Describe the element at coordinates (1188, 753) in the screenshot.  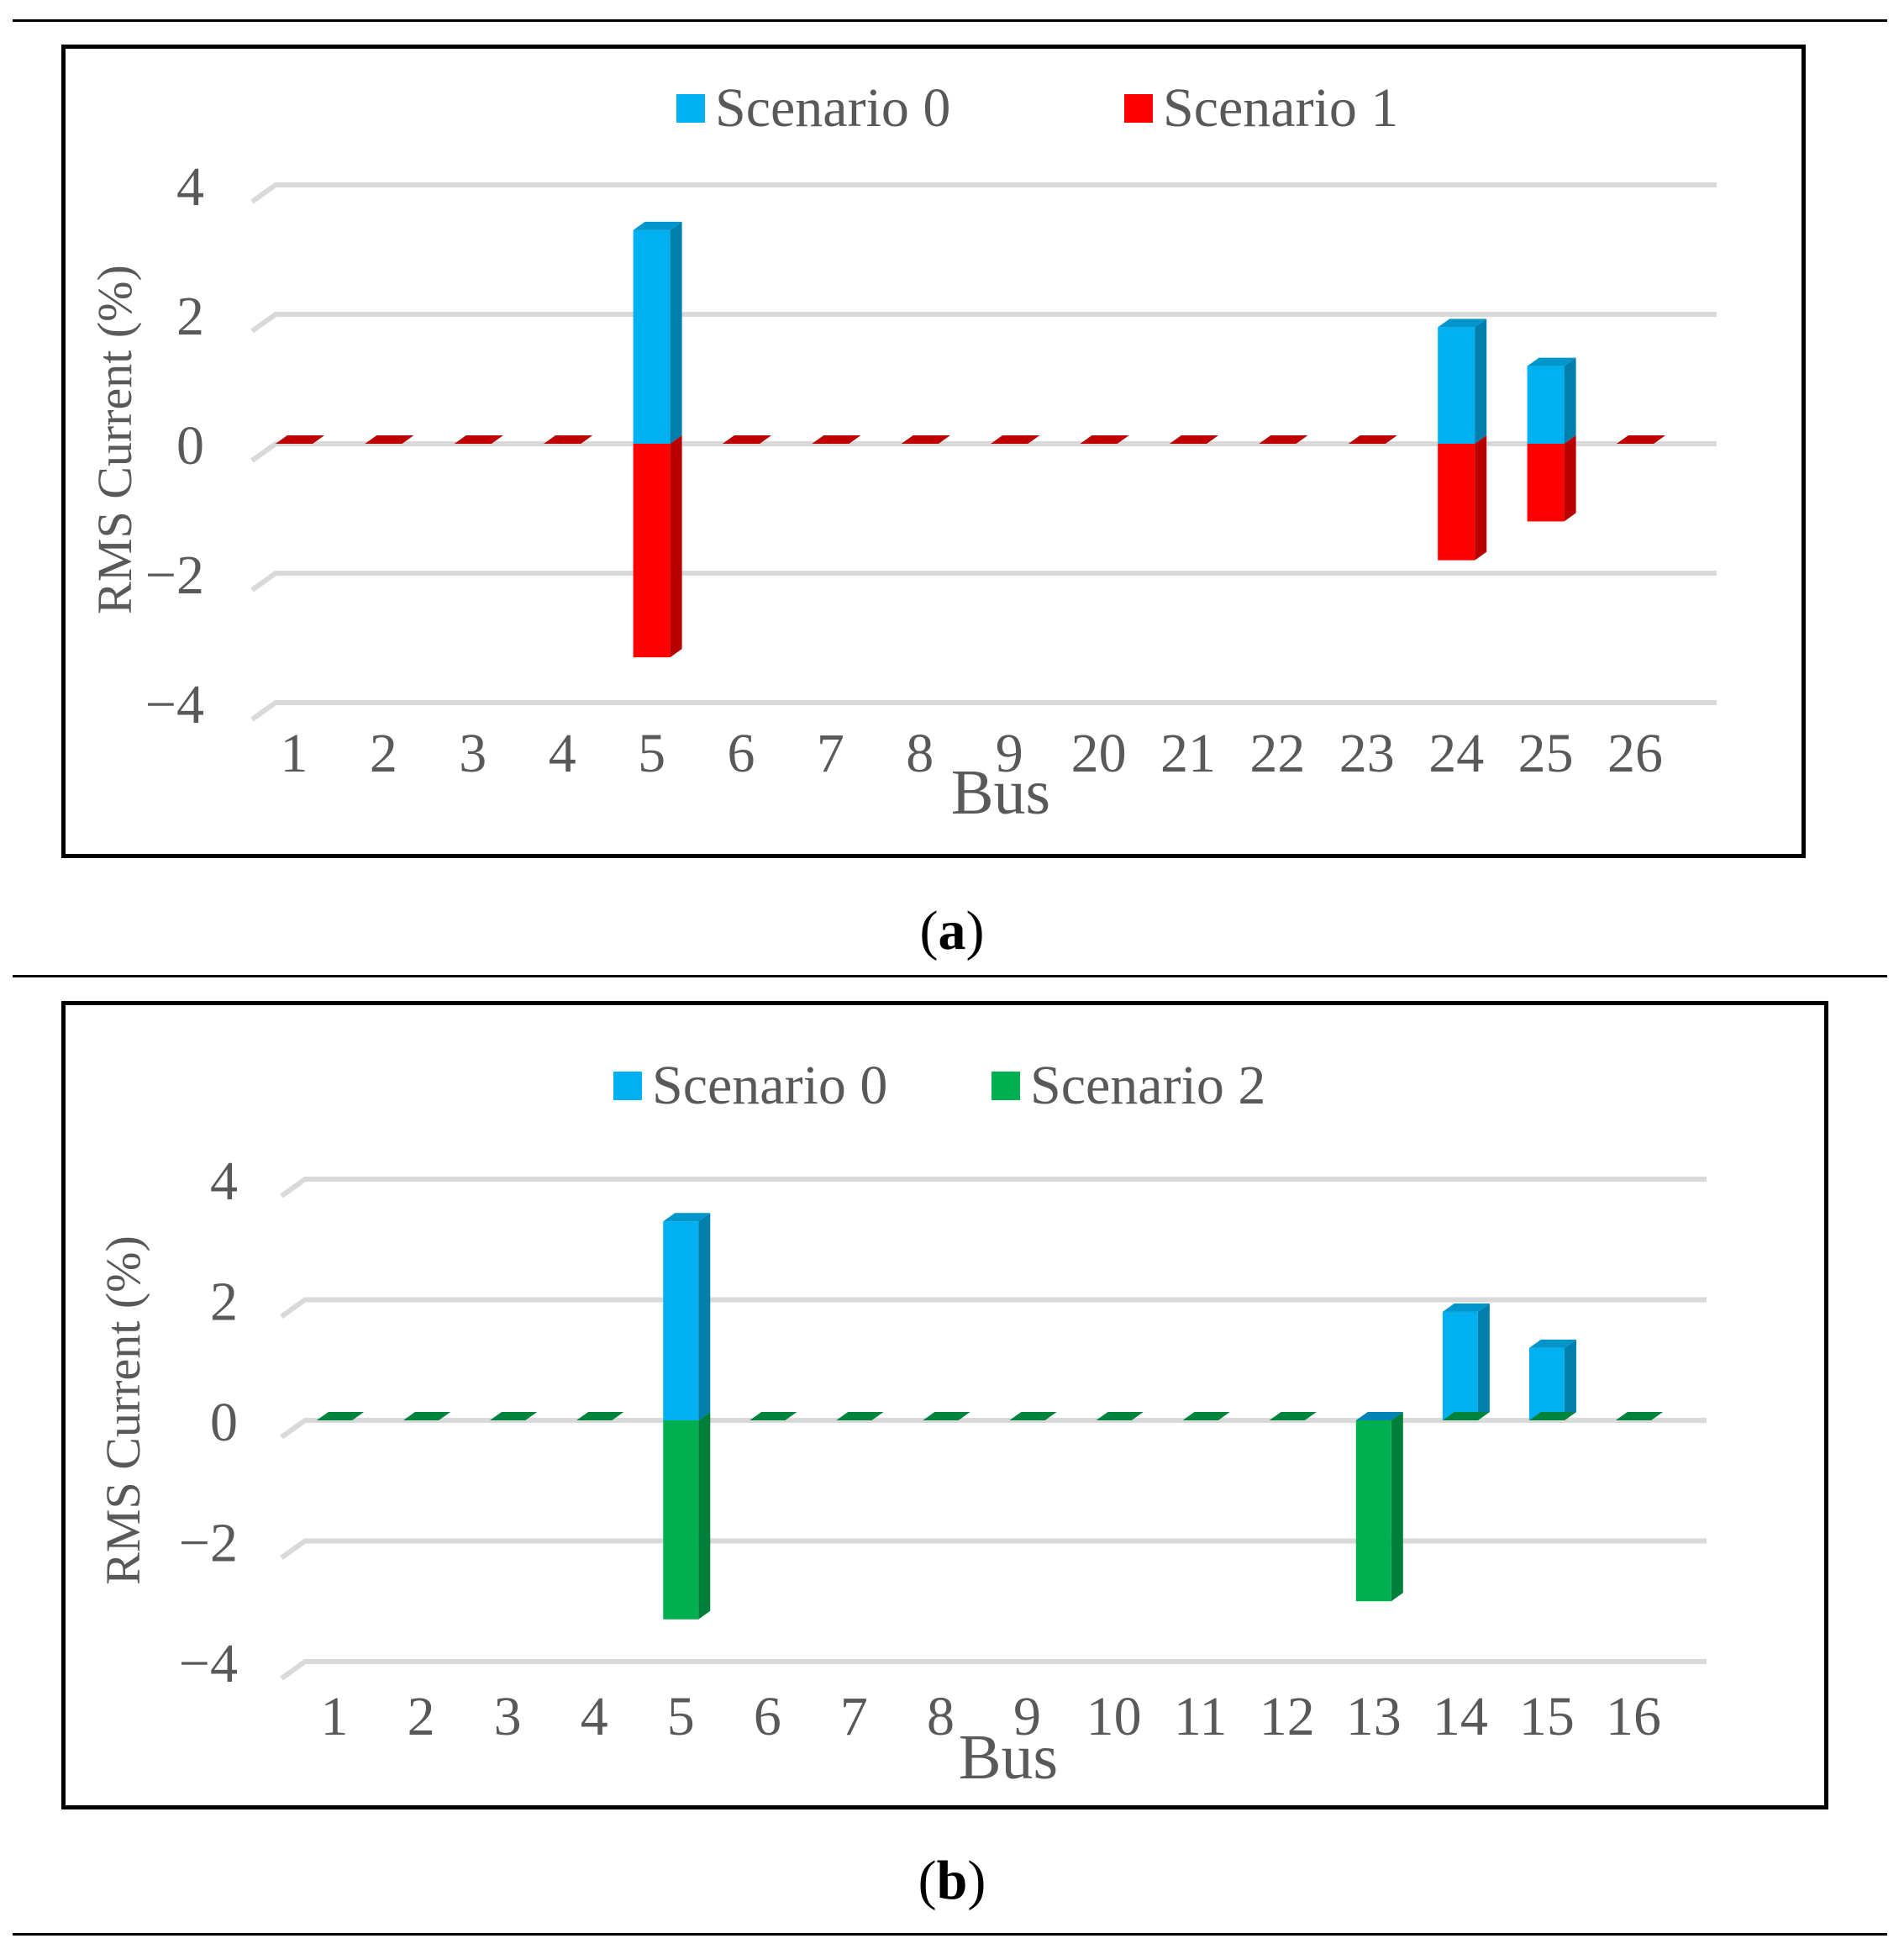
I see `x-tick-label: 21` at that location.